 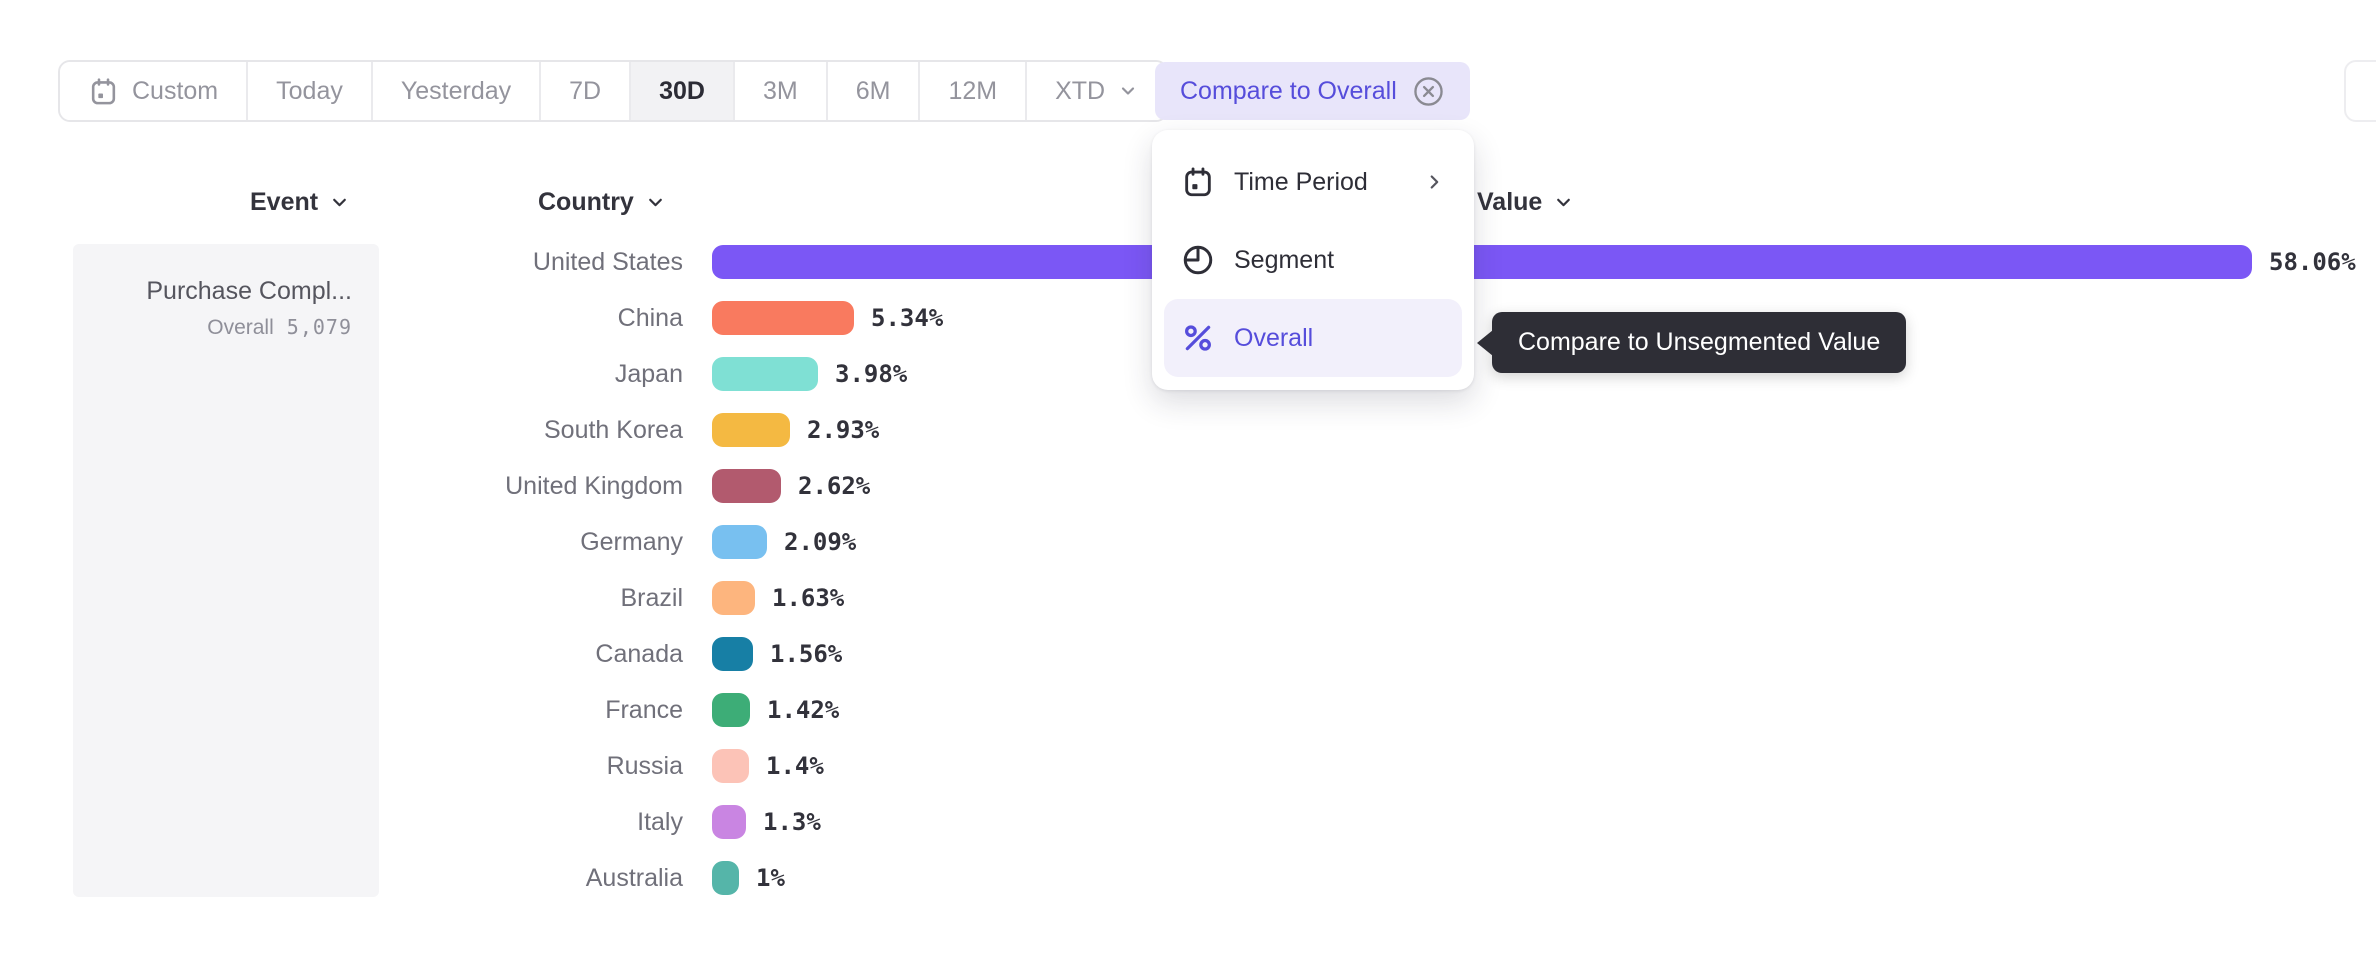 I want to click on time-range-label: Today, so click(x=309, y=90).